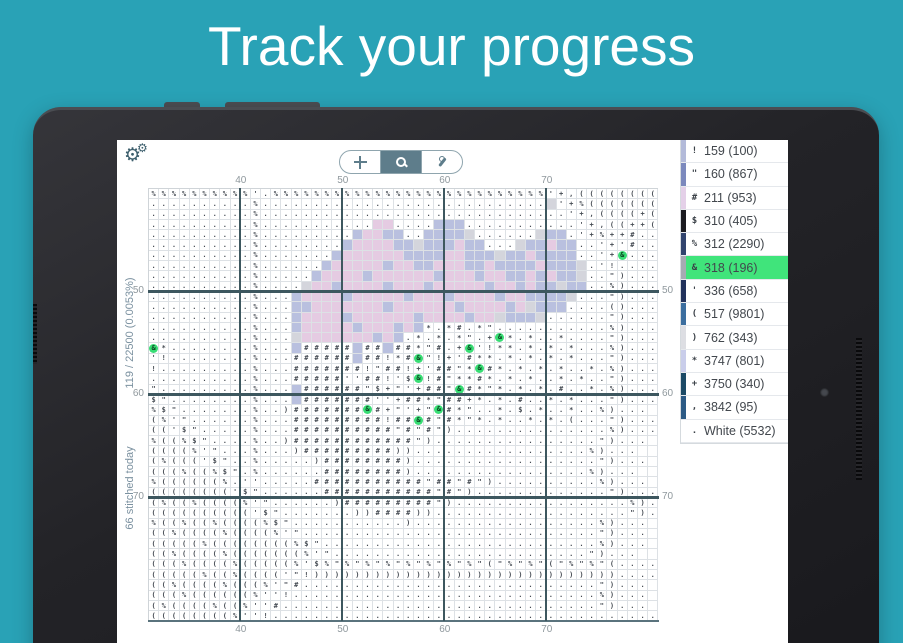 Image resolution: width=903 pixels, height=643 pixels. What do you see at coordinates (490, 338) in the screenshot?
I see `stitch-cell: +` at bounding box center [490, 338].